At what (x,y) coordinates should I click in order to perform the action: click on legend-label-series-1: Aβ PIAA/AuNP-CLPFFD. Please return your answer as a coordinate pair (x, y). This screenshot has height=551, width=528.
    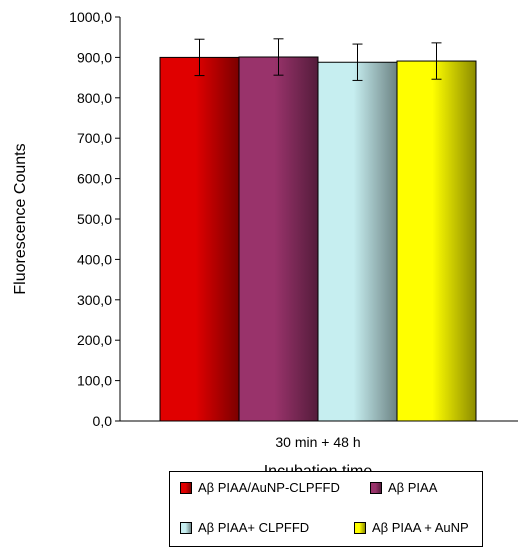
    Looking at the image, I should click on (269, 487).